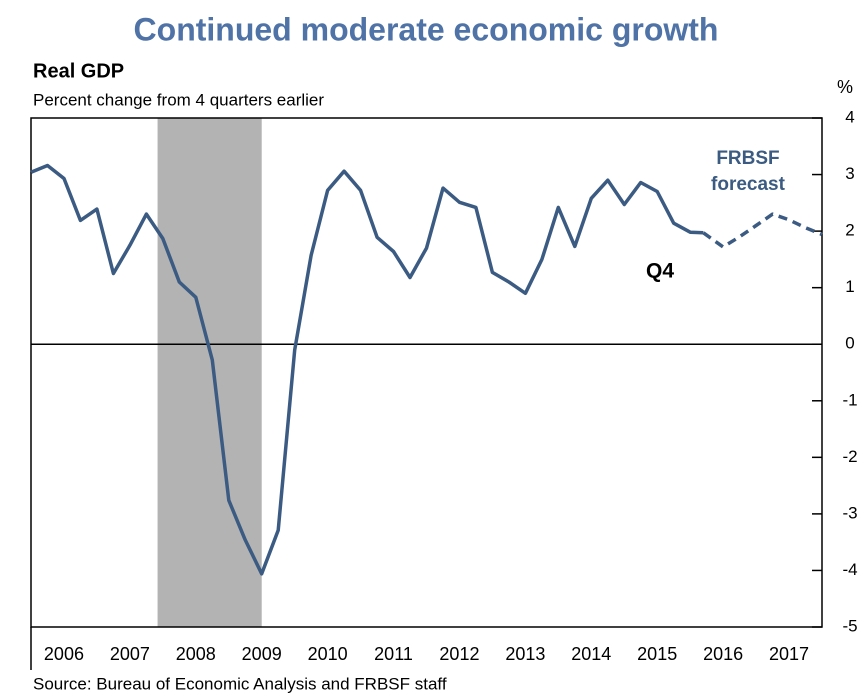 The height and width of the screenshot is (699, 868). What do you see at coordinates (849, 230) in the screenshot?
I see `y-tick-label: 2` at bounding box center [849, 230].